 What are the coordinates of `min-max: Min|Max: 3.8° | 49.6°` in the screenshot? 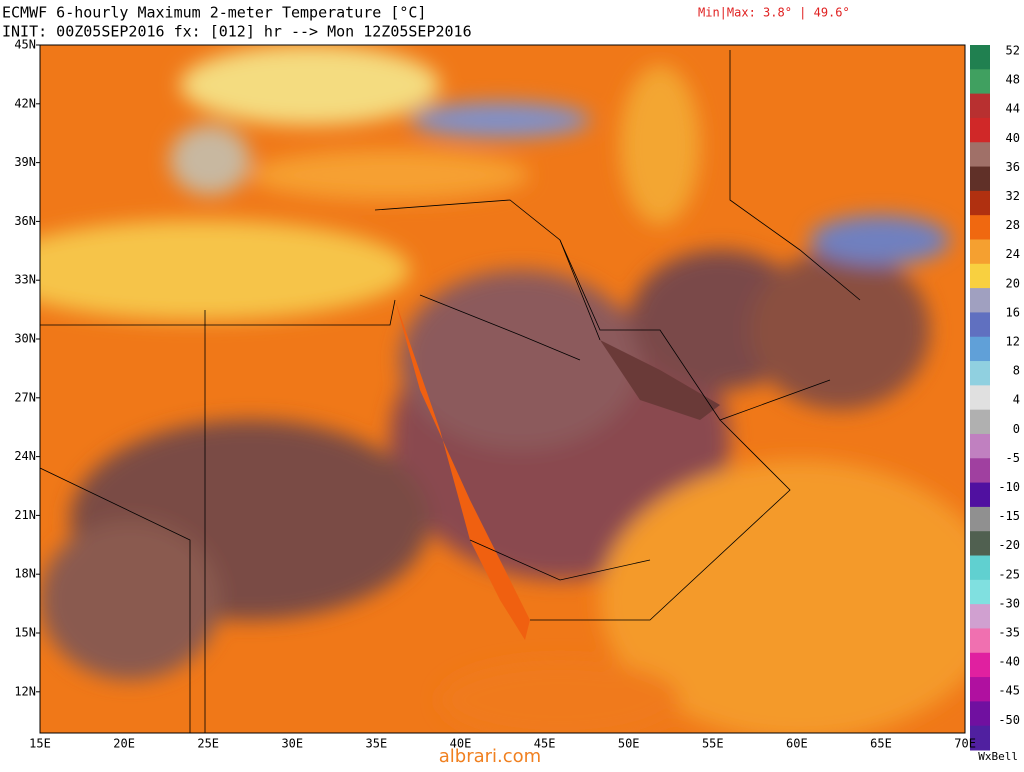 It's located at (774, 13).